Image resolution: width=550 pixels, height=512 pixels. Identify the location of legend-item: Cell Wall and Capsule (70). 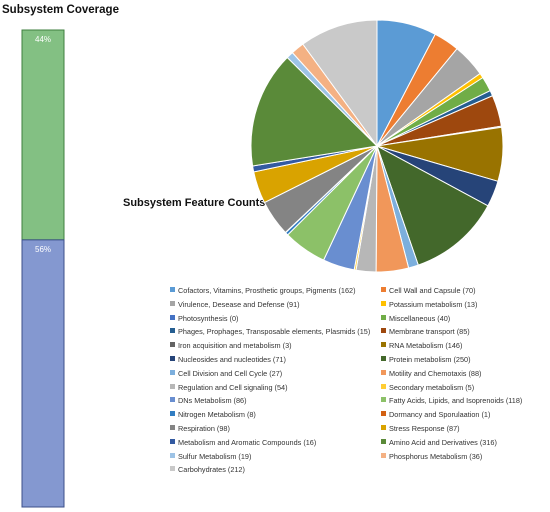
(428, 290).